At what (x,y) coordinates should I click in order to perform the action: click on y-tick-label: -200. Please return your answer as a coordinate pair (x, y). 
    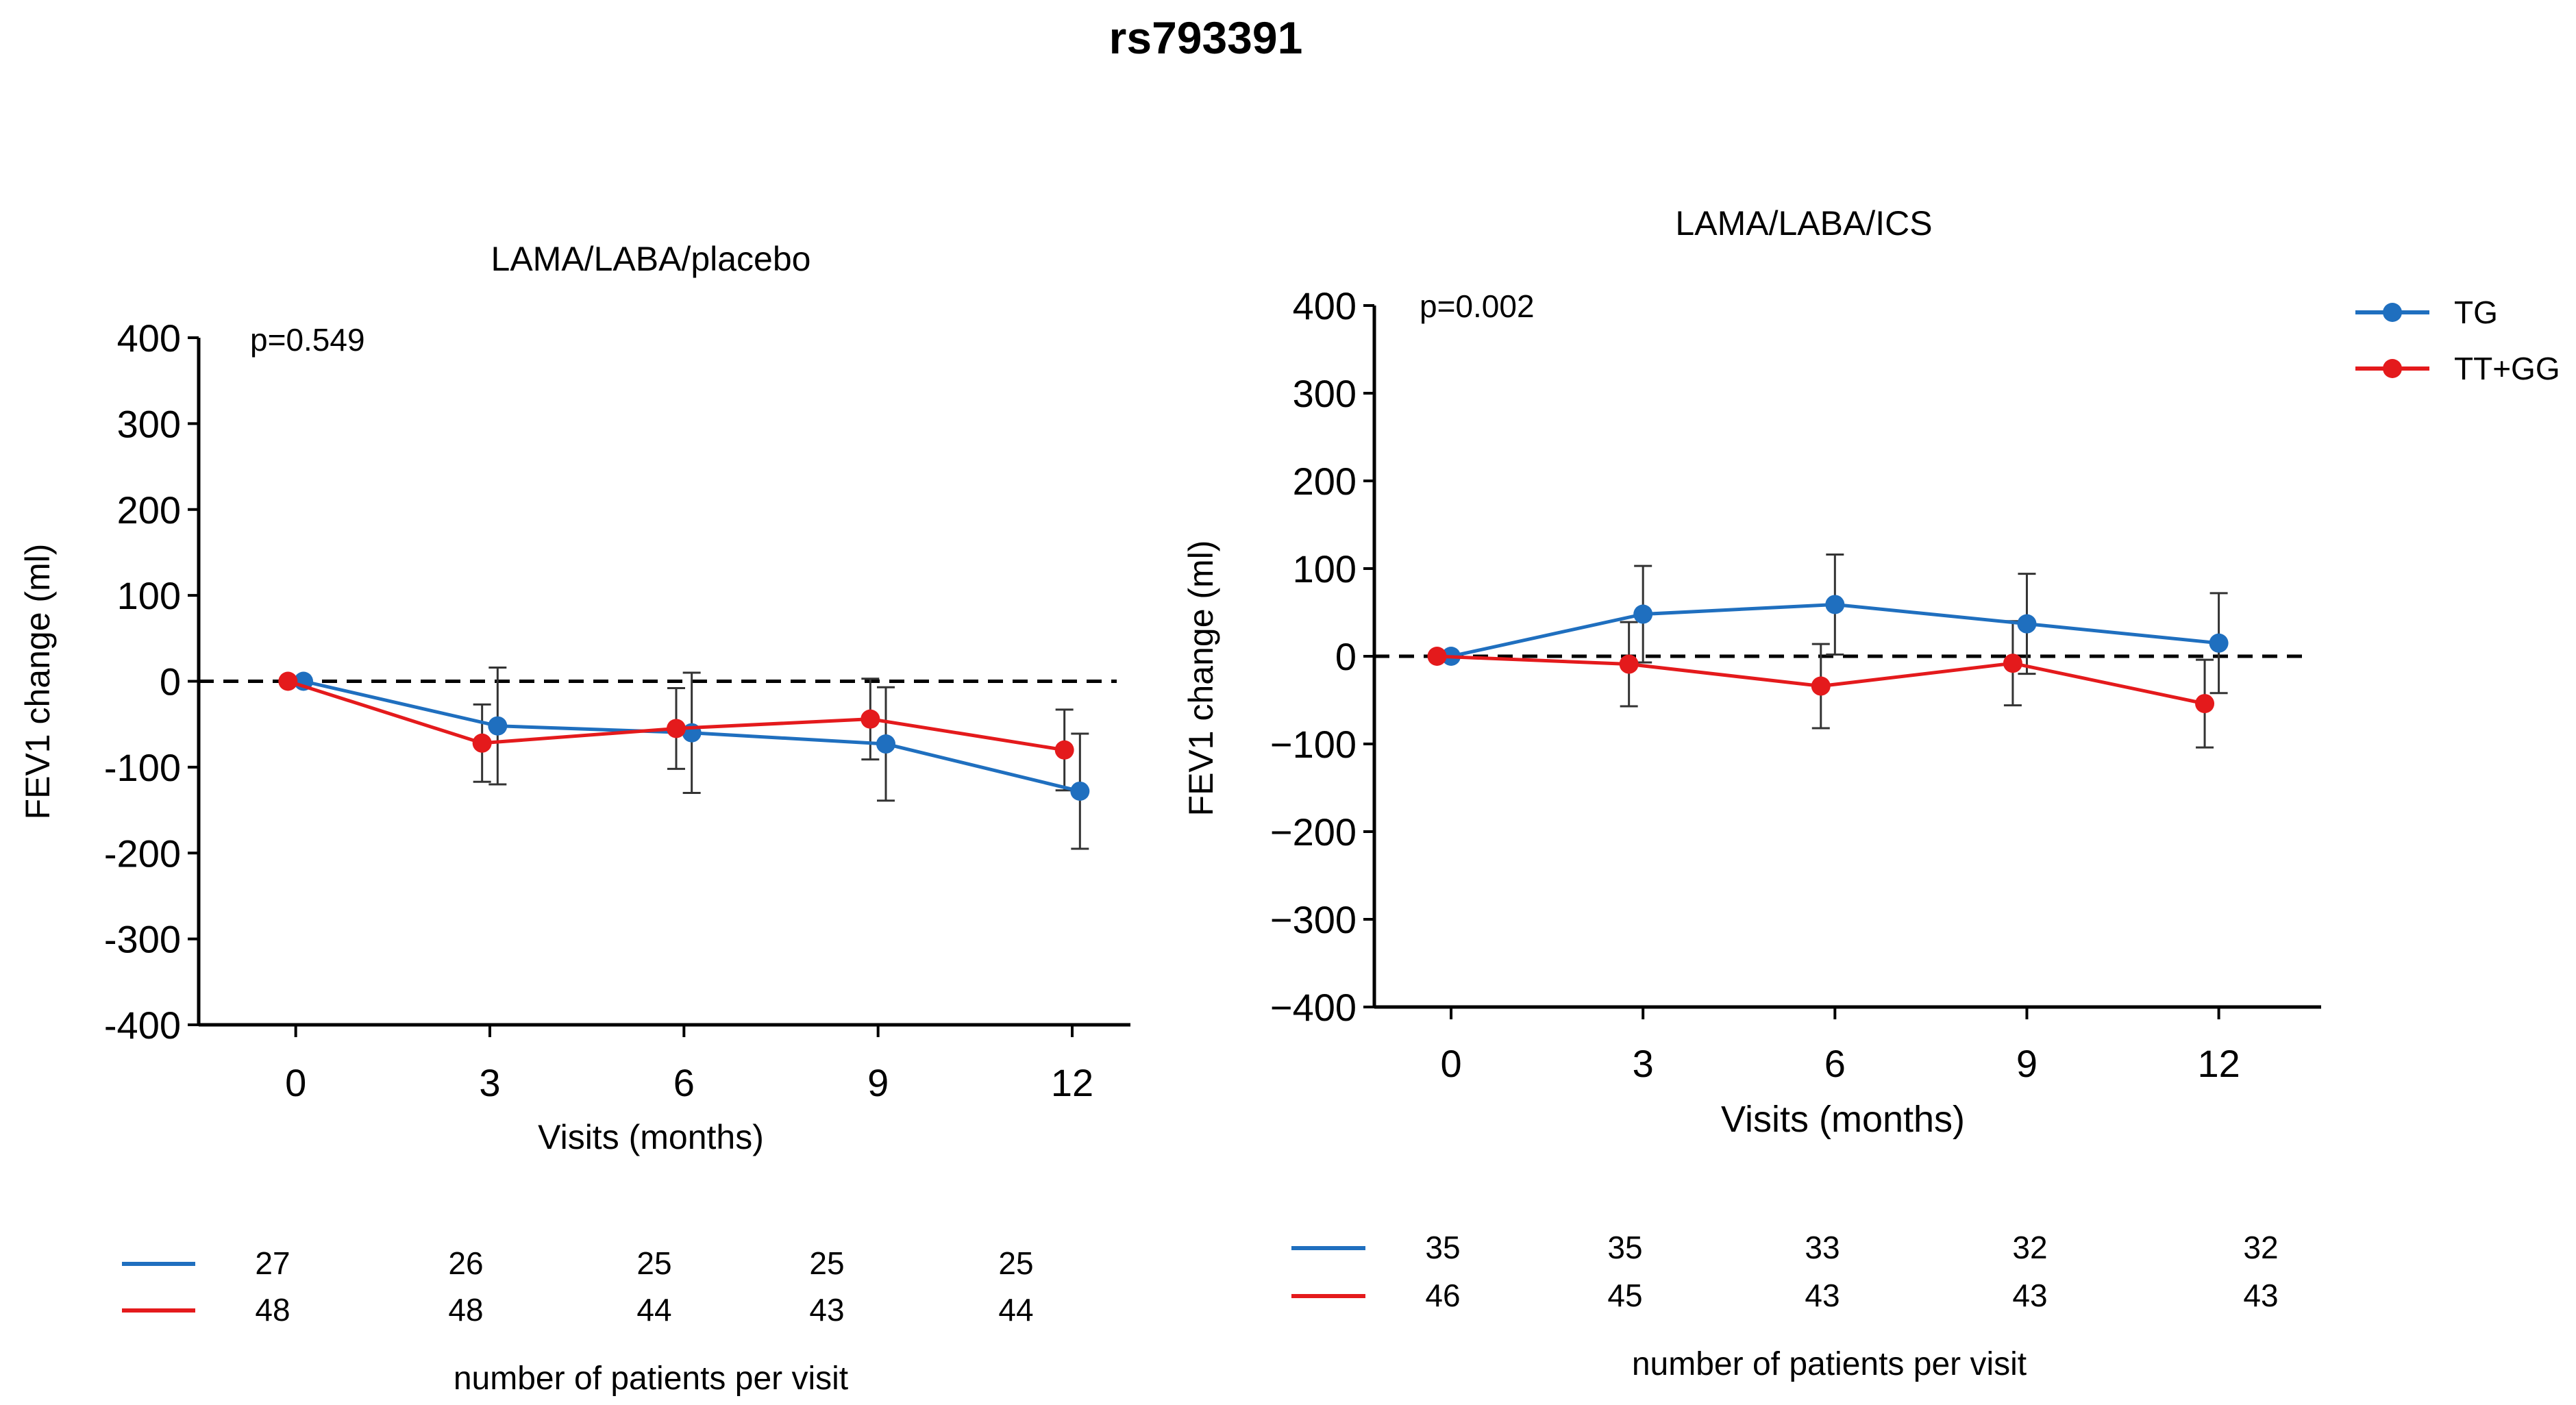
    Looking at the image, I should click on (142, 853).